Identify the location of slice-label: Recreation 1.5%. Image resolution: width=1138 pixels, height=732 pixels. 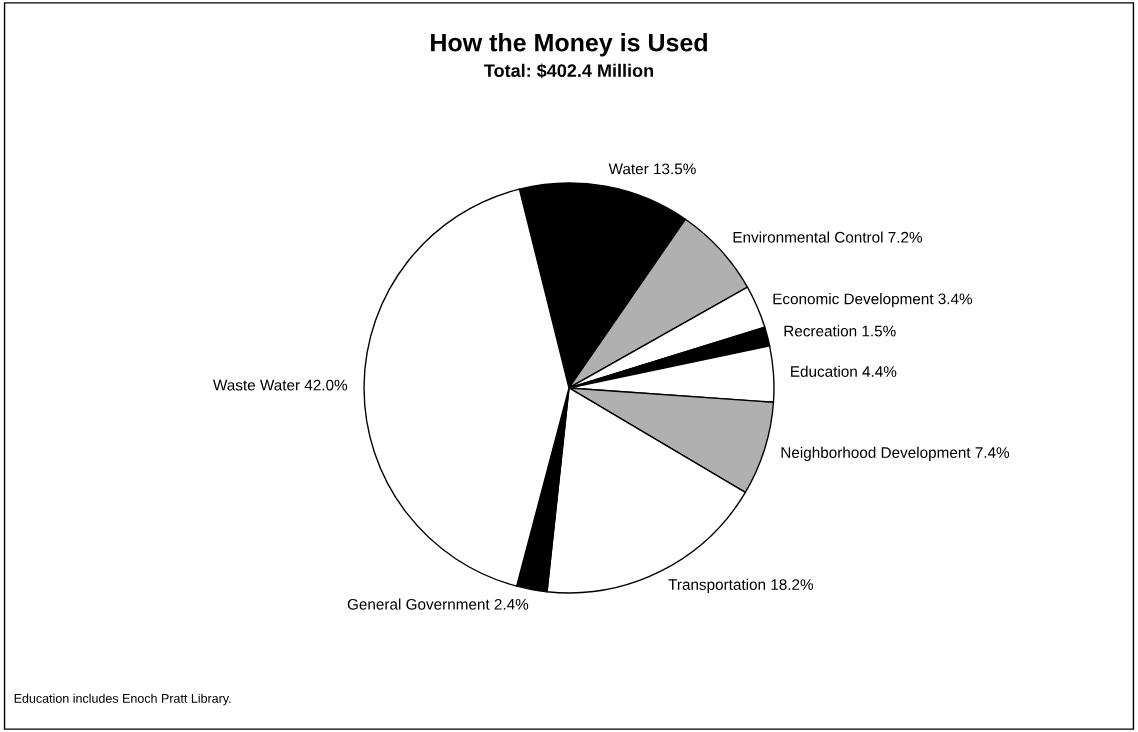
(840, 331).